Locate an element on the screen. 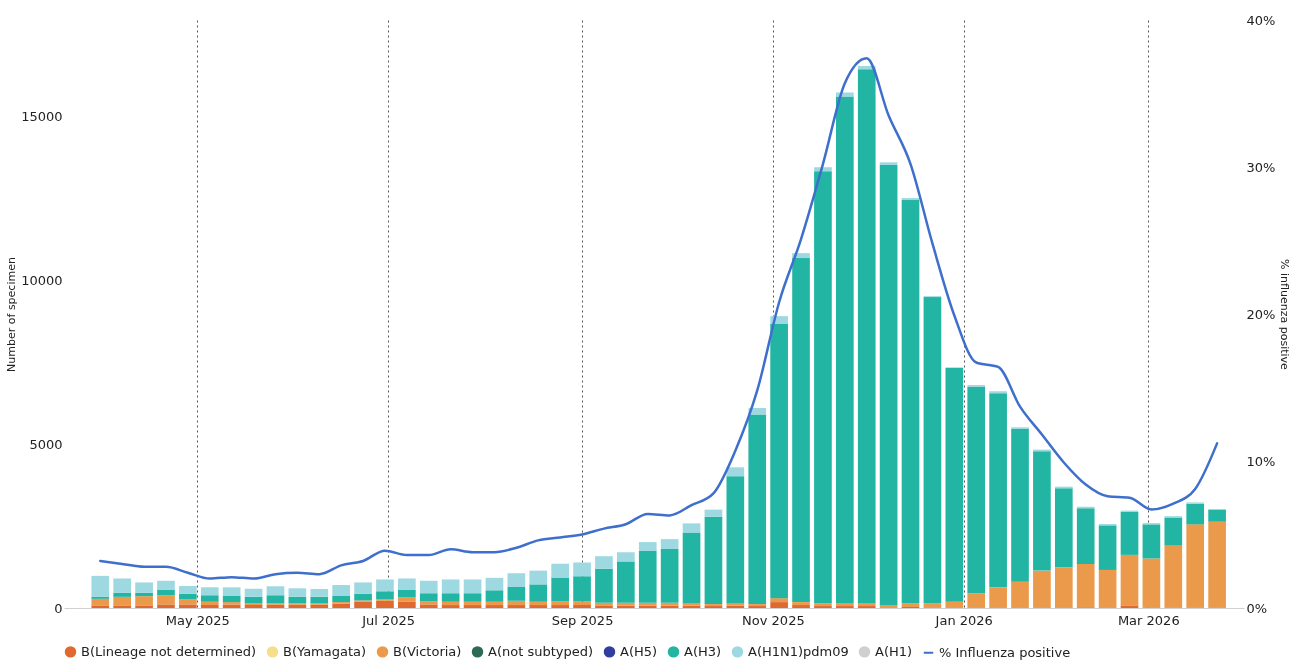 Image resolution: width=1301 pixels, height=669 pixels. y2-tick-label: 20% is located at coordinates (1261, 314).